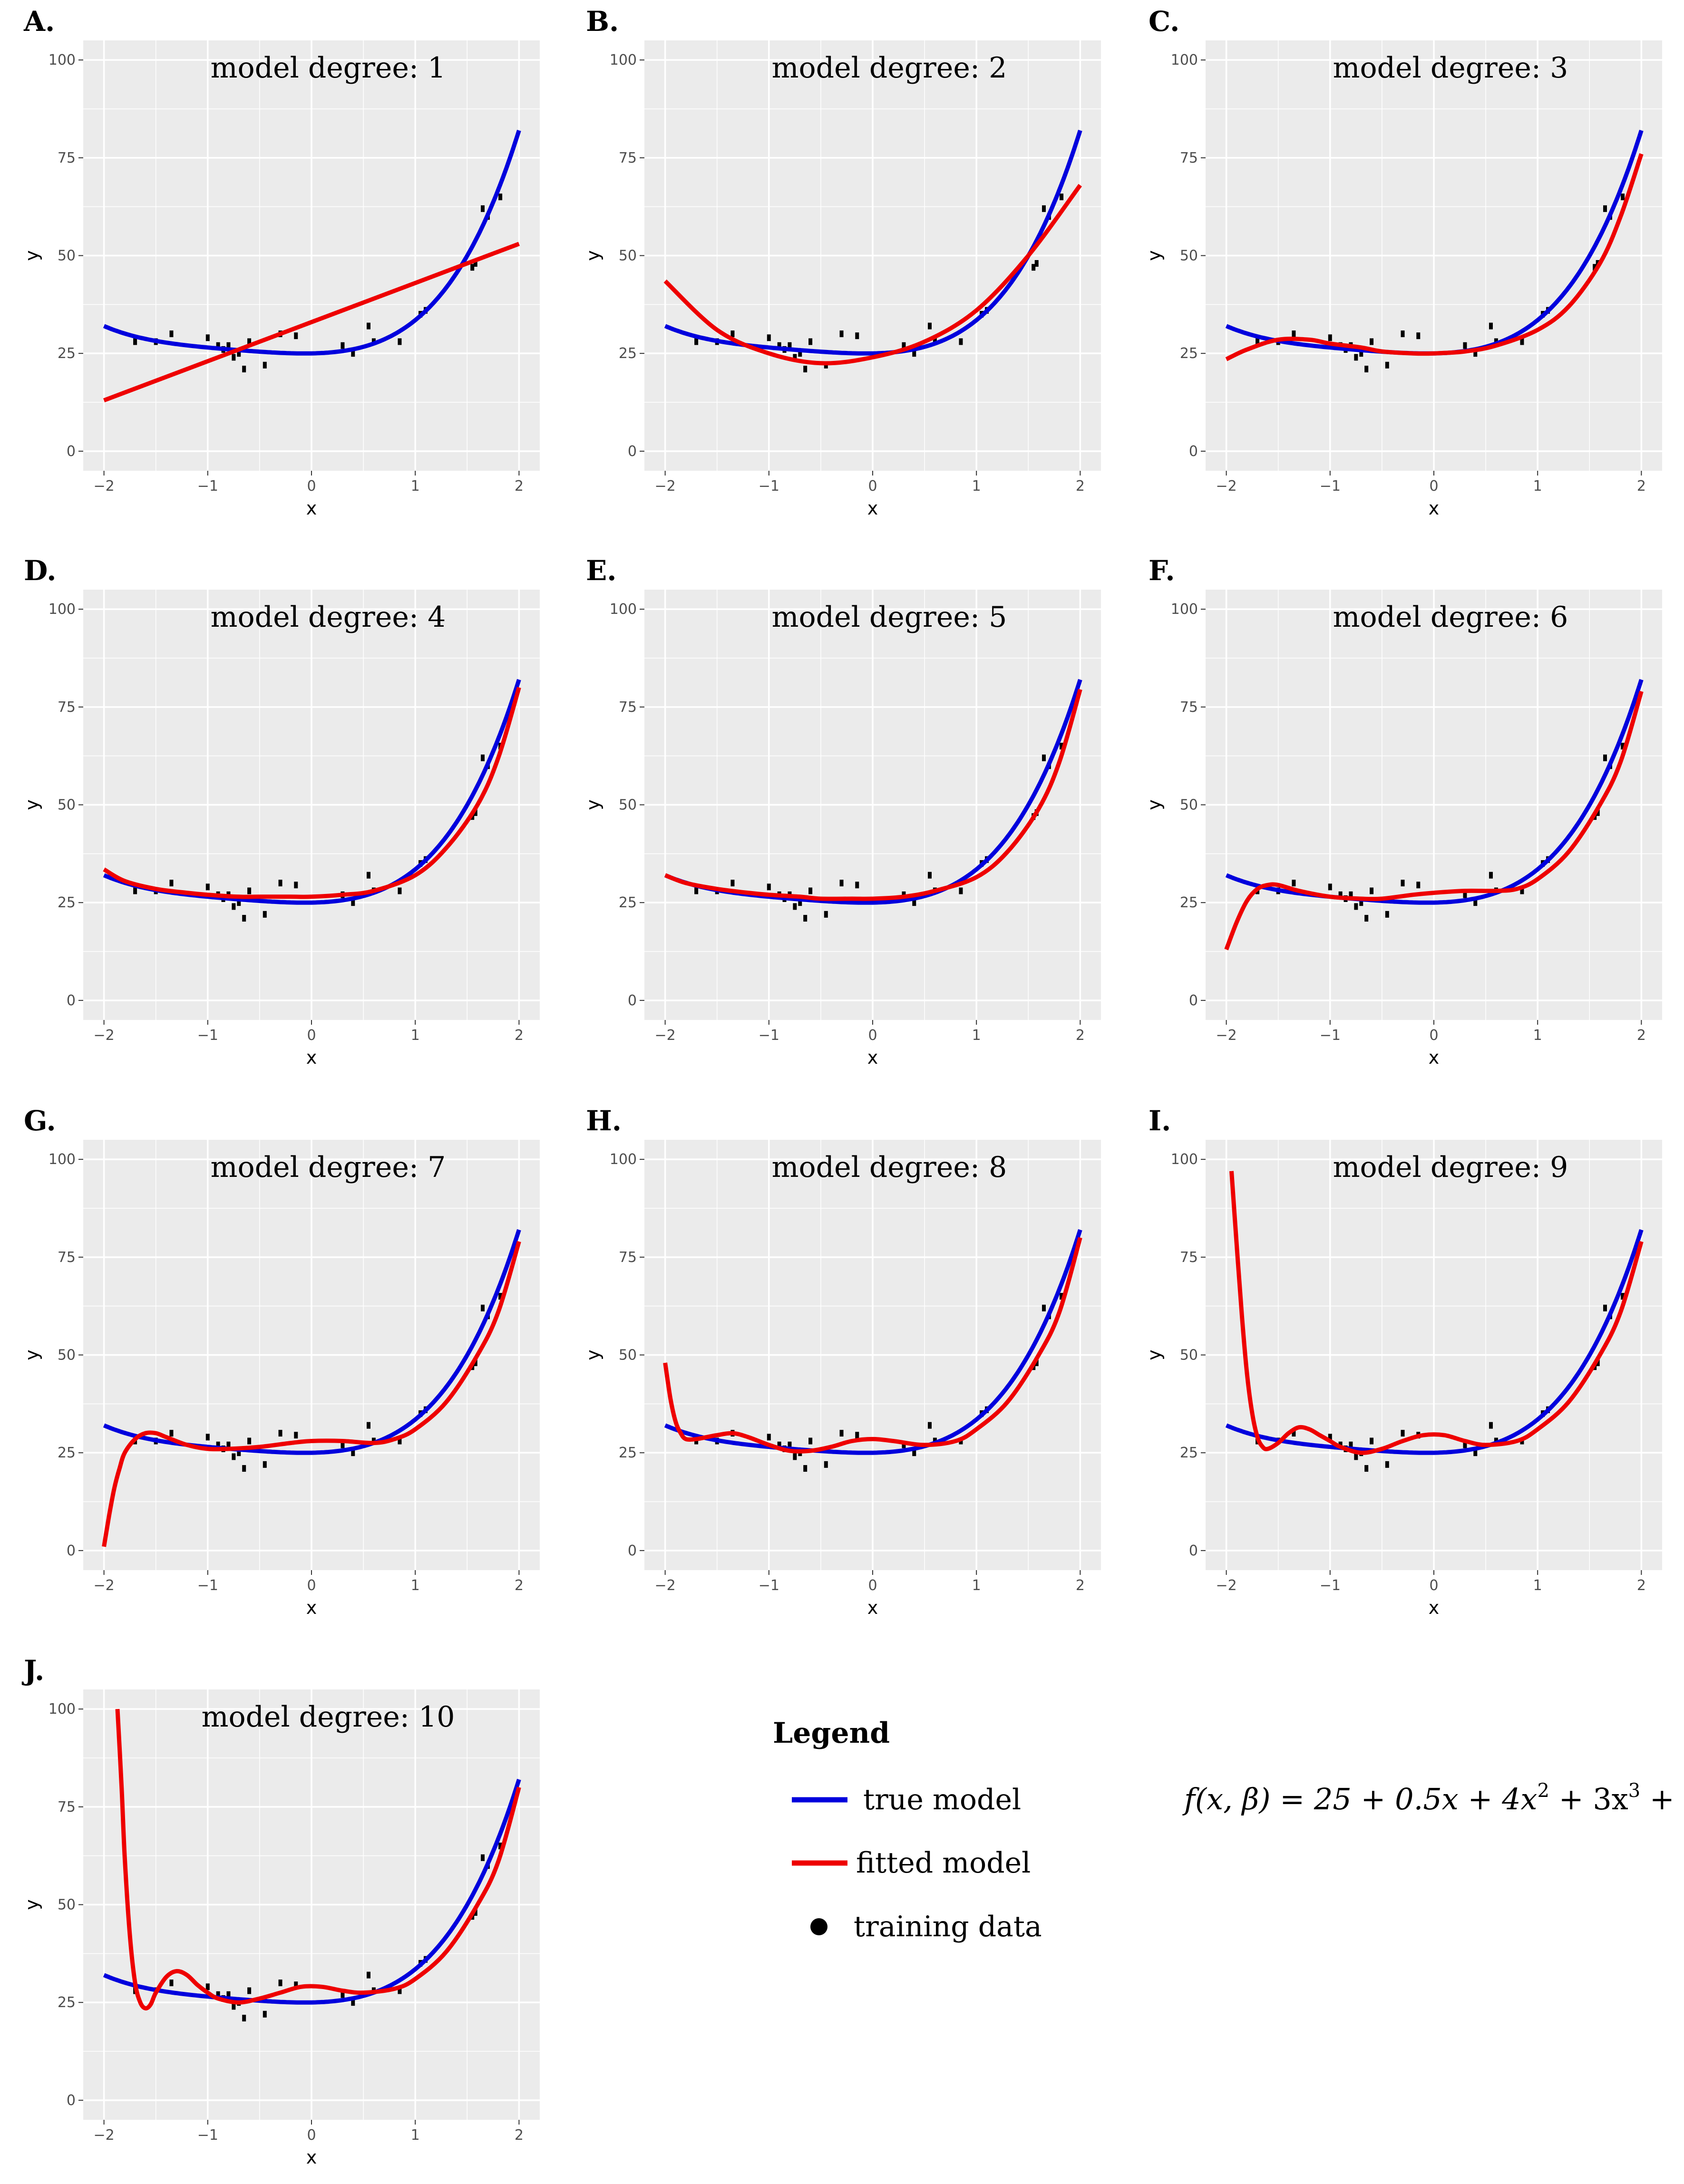  Describe the element at coordinates (1450, 618) in the screenshot. I see `panel-title: model degree: 6` at that location.